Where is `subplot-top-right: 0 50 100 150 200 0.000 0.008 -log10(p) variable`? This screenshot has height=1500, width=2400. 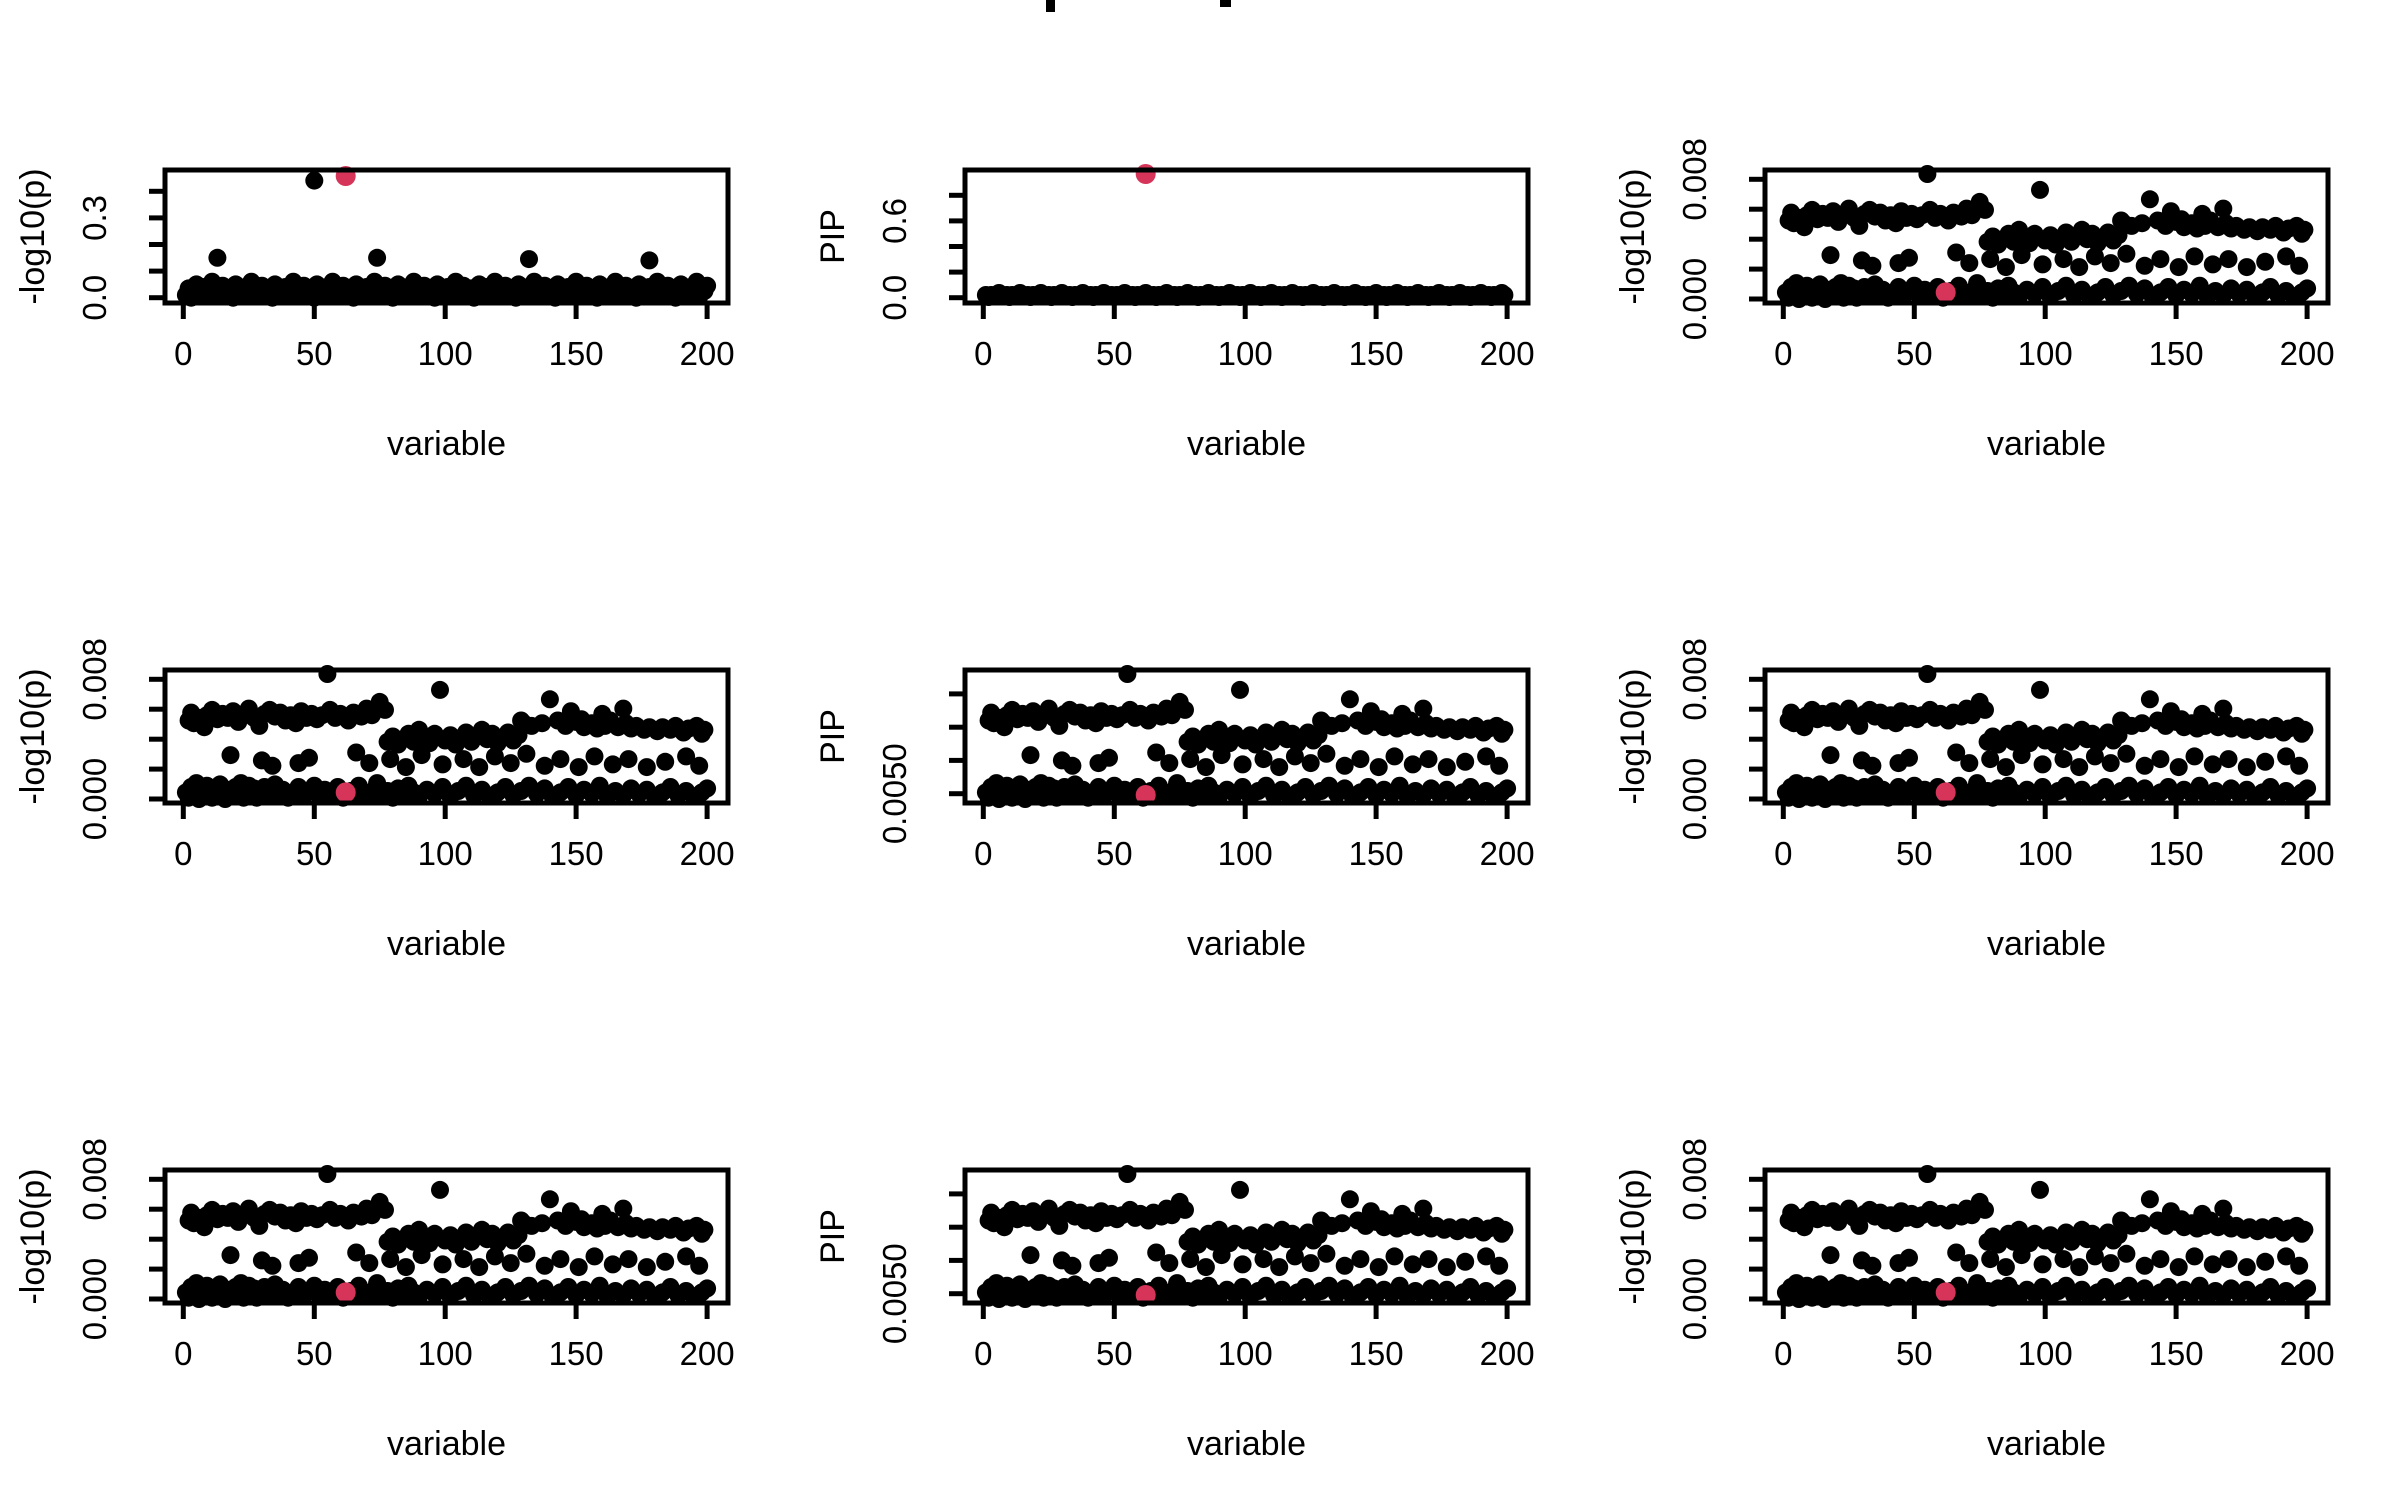
subplot-top-right: 0 50 100 150 200 0.000 0.008 -log10(p) variable is located at coordinates (2000, 250).